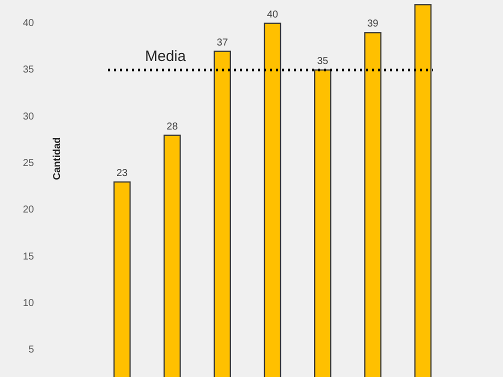 Image resolution: width=503 pixels, height=377 pixels. Describe the element at coordinates (172, 126) in the screenshot. I see `data-label: 28` at that location.